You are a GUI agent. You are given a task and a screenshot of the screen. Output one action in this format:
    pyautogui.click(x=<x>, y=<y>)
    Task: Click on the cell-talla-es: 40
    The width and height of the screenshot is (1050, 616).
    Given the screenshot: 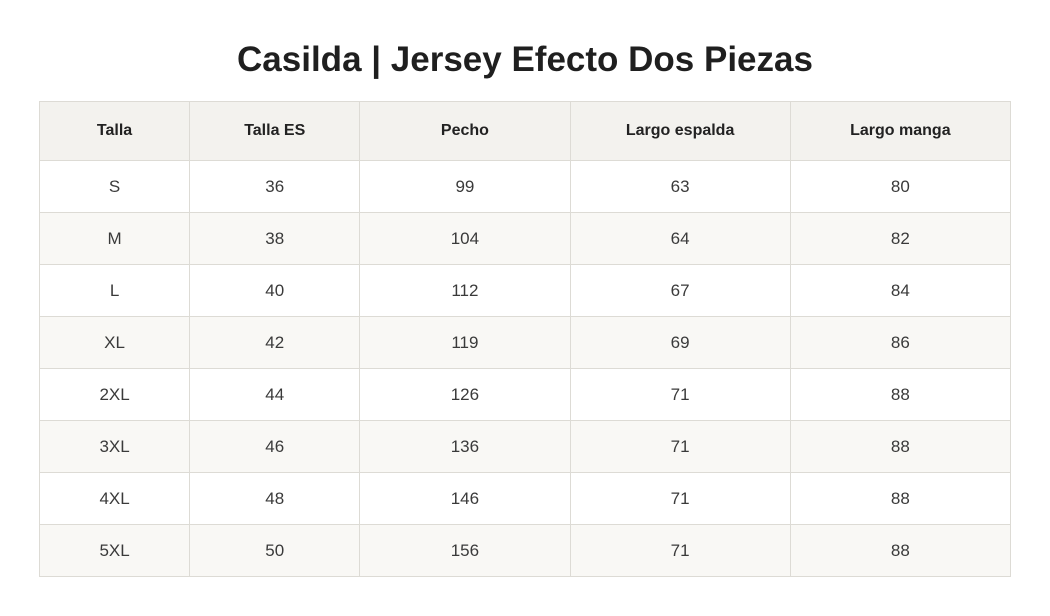 What is the action you would take?
    pyautogui.click(x=275, y=290)
    